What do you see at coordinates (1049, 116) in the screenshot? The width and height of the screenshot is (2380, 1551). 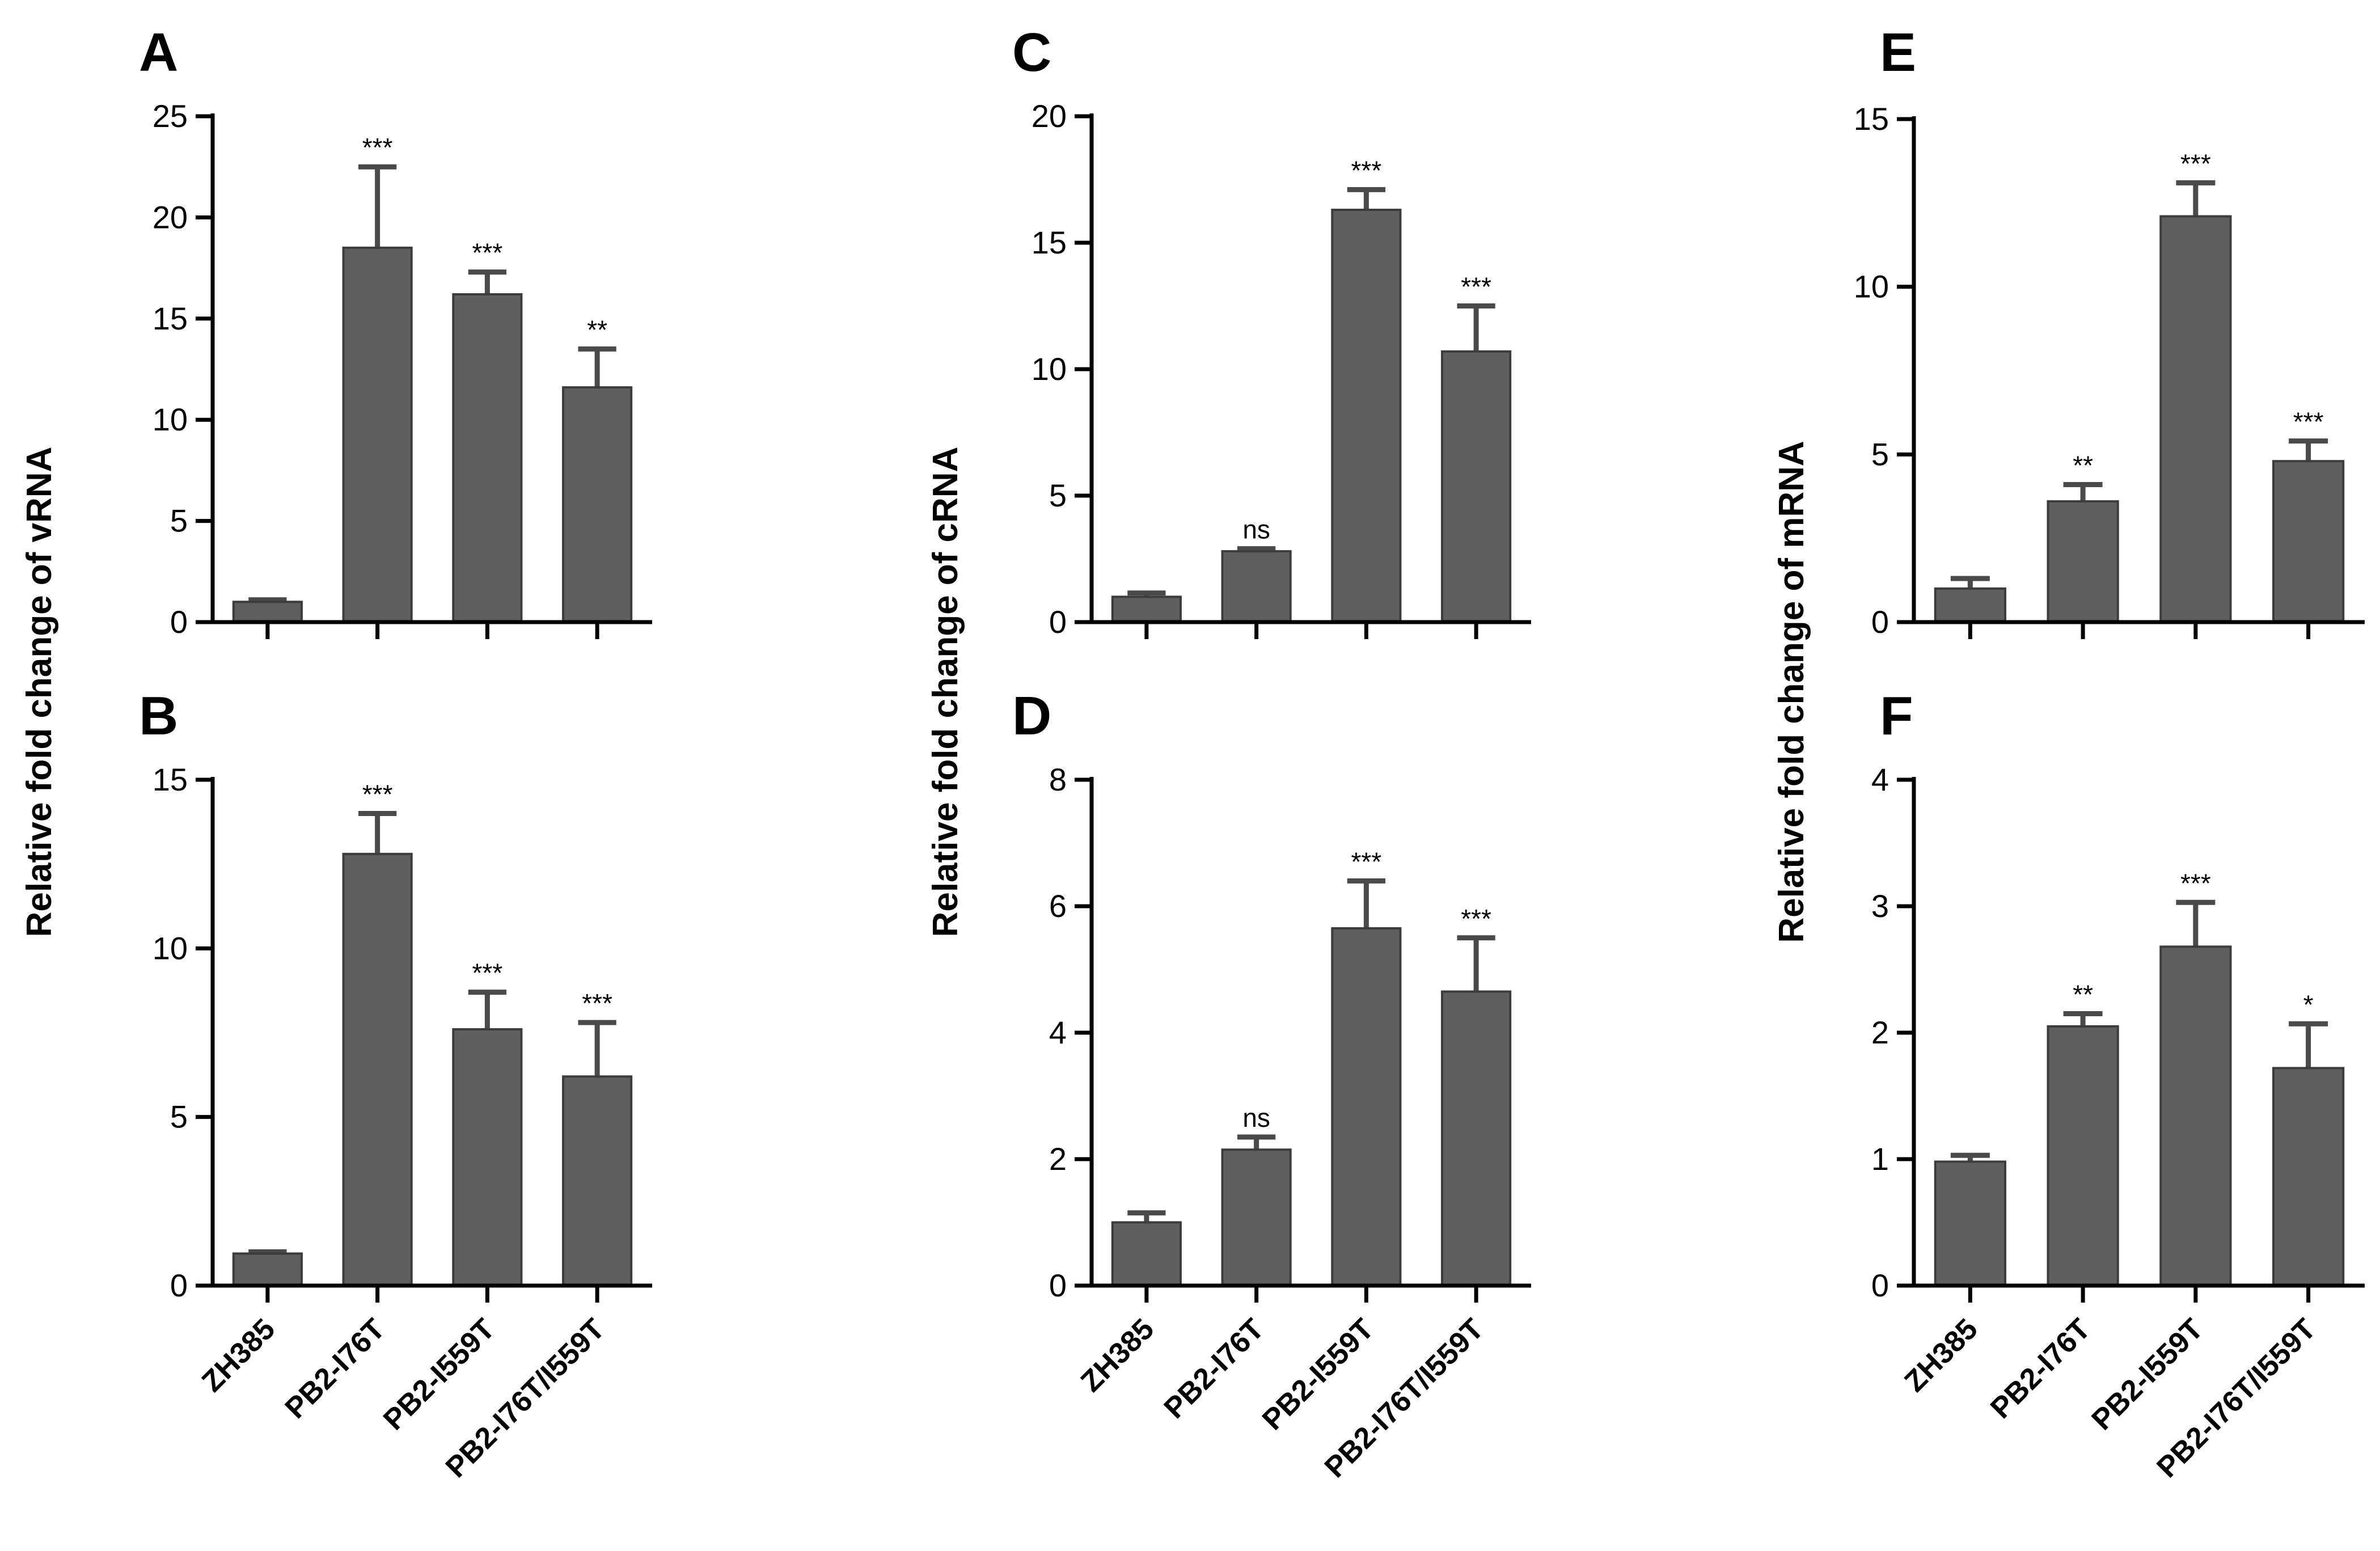 I see `y-tick-label: 20` at bounding box center [1049, 116].